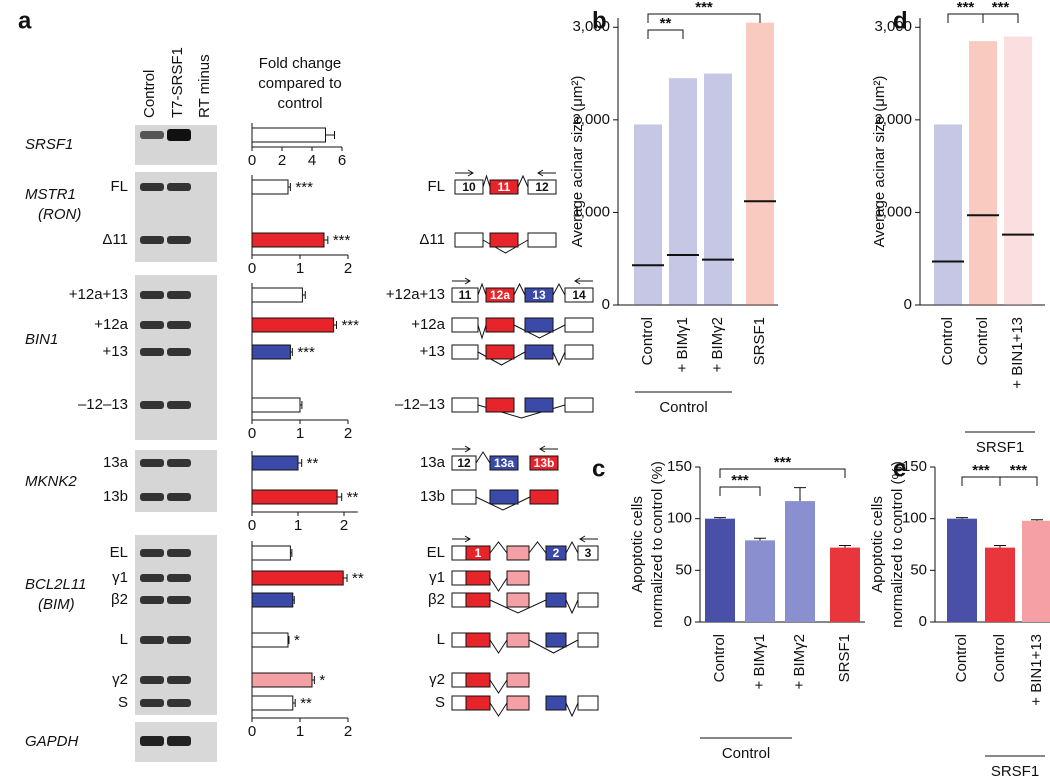 This screenshot has width=1050, height=783. Describe the element at coordinates (599, 20) in the screenshot. I see `panel-label: b` at that location.